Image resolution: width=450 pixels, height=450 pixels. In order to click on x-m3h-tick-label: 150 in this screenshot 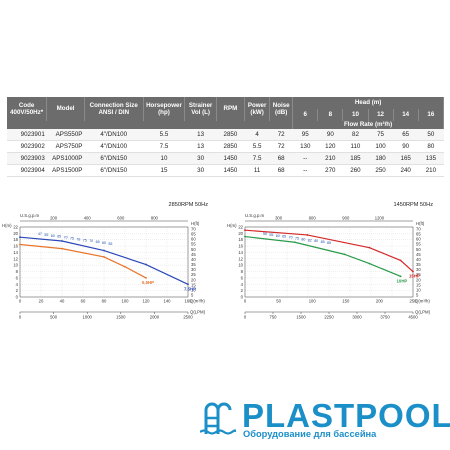, I will do `click(346, 301)`.